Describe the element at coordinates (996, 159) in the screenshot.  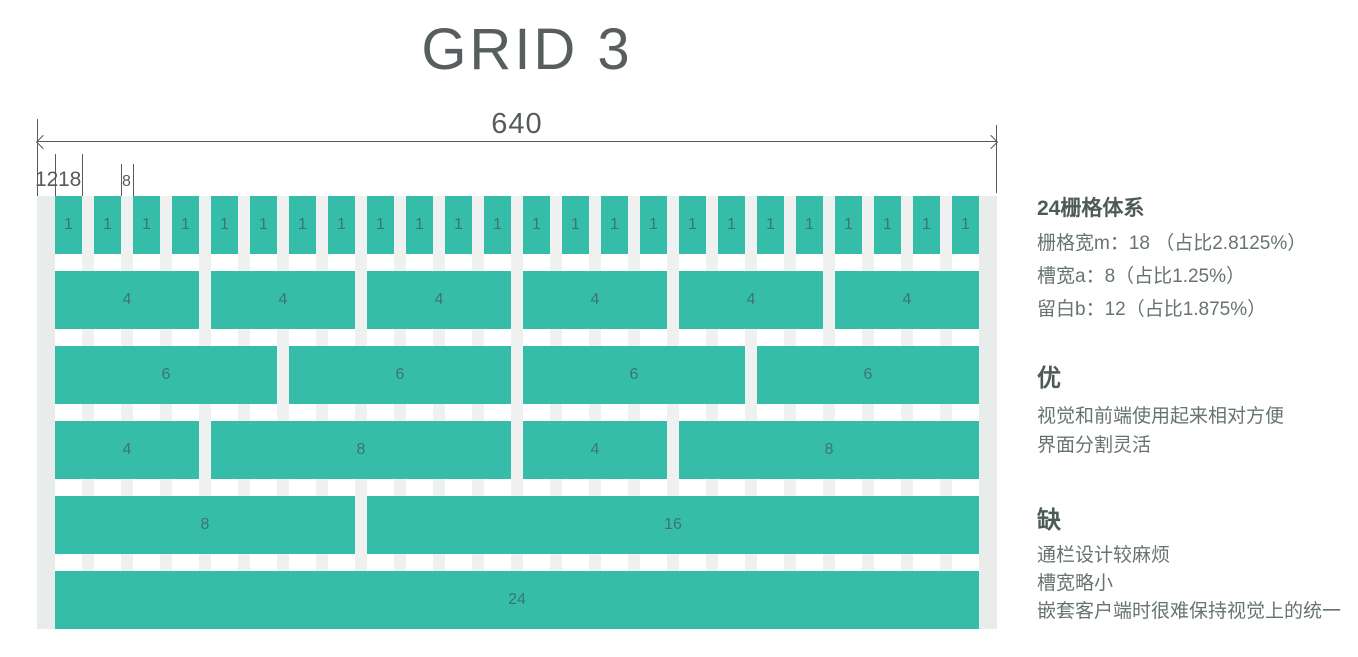
I see `dimension-right-edge-line` at that location.